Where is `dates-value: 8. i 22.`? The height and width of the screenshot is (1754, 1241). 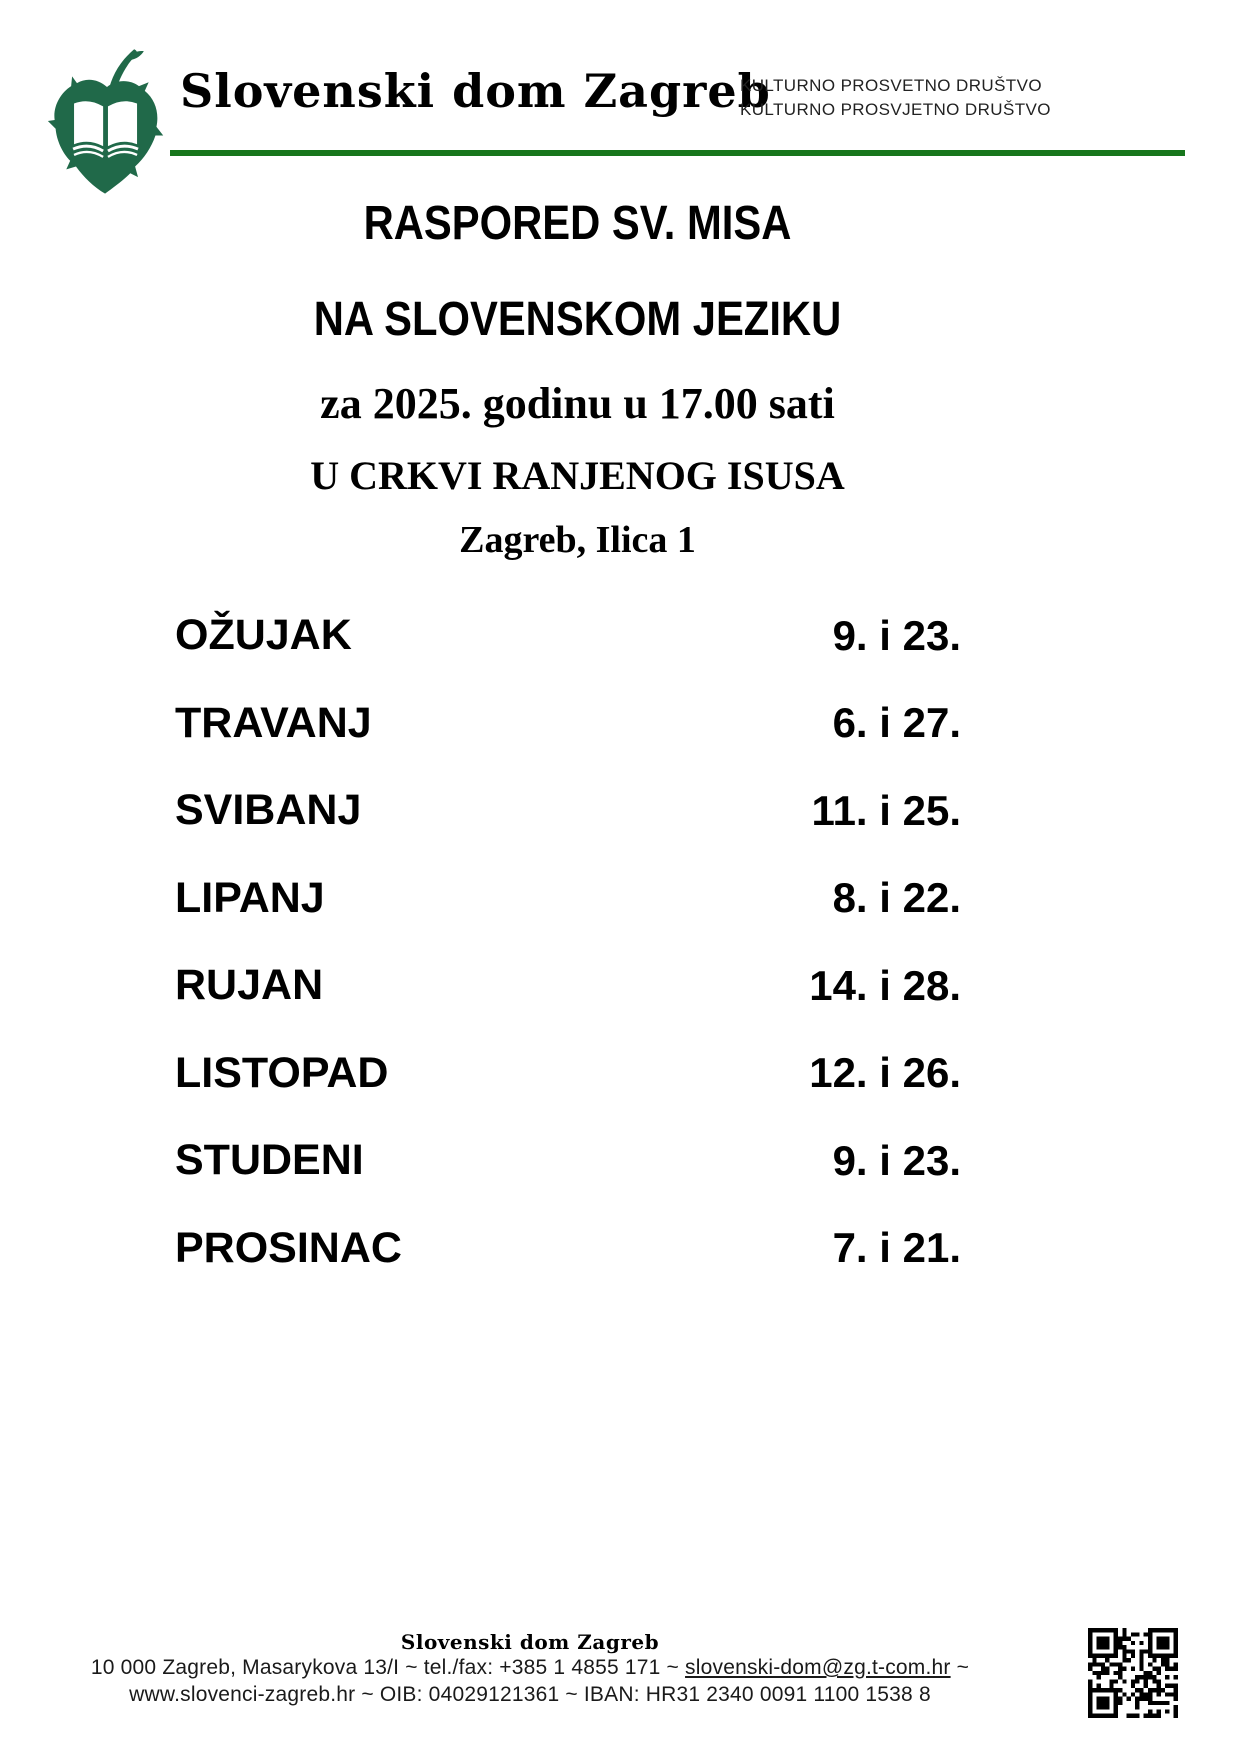
dates-value: 8. i 22. is located at coordinates (896, 898).